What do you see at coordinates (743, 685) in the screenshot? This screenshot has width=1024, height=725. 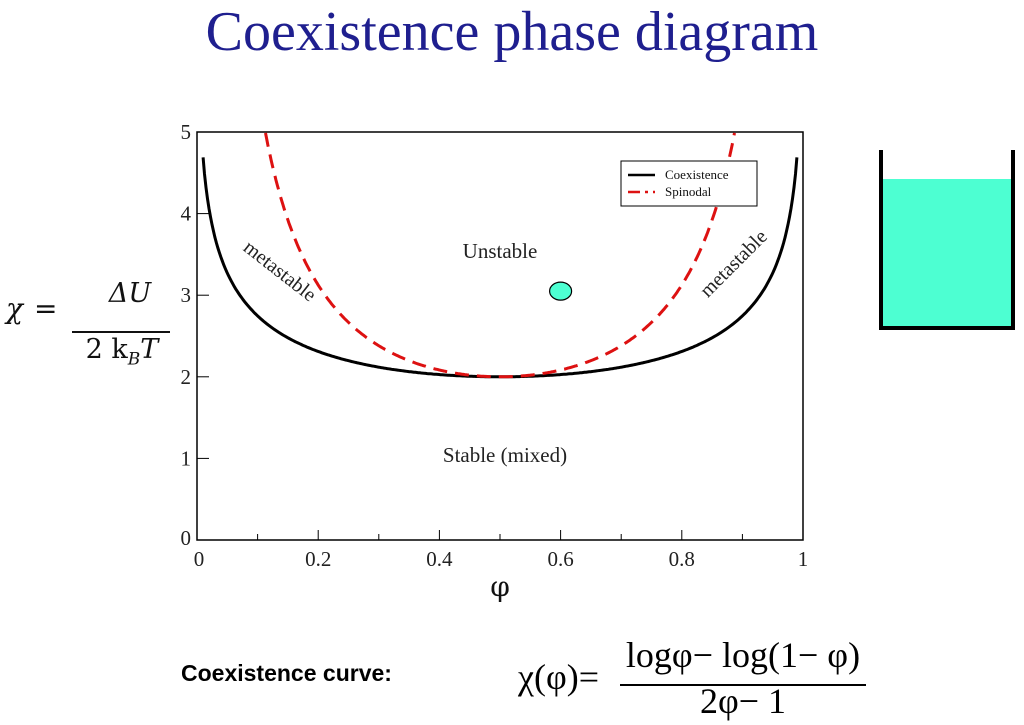 I see `formula-fraction-bar` at bounding box center [743, 685].